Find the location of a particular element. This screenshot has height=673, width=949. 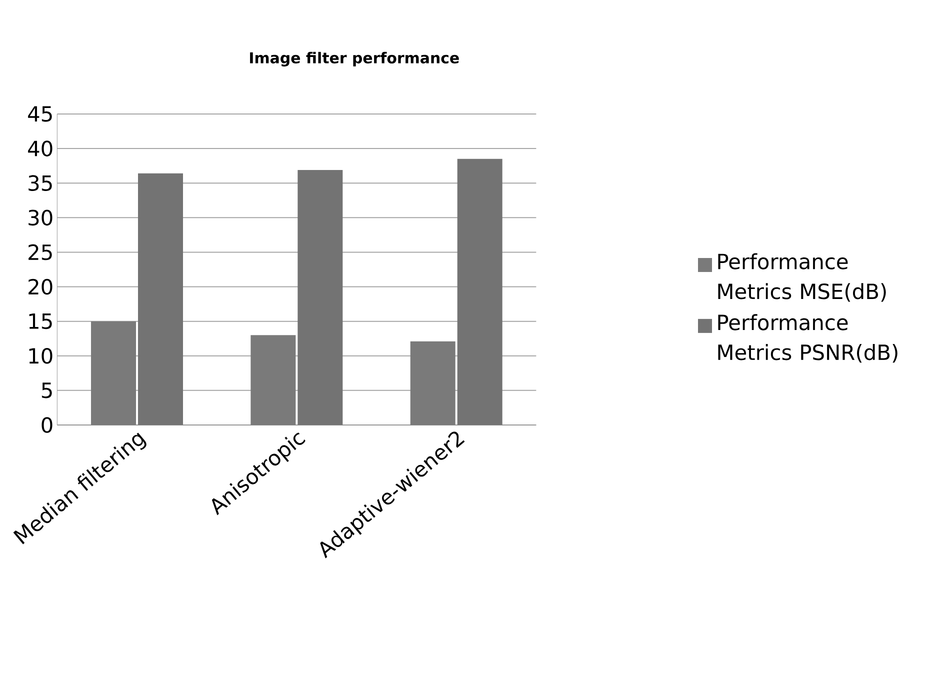

y-tick-label: 30 is located at coordinates (40, 218).